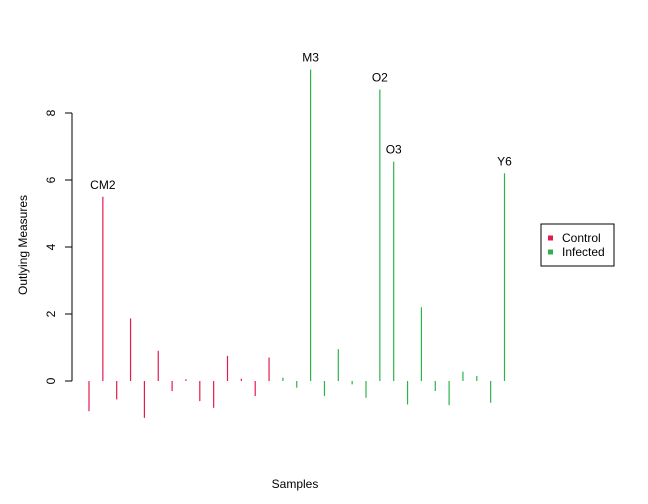 The image size is (648, 504). I want to click on y-tick-label: 4, so click(51, 246).